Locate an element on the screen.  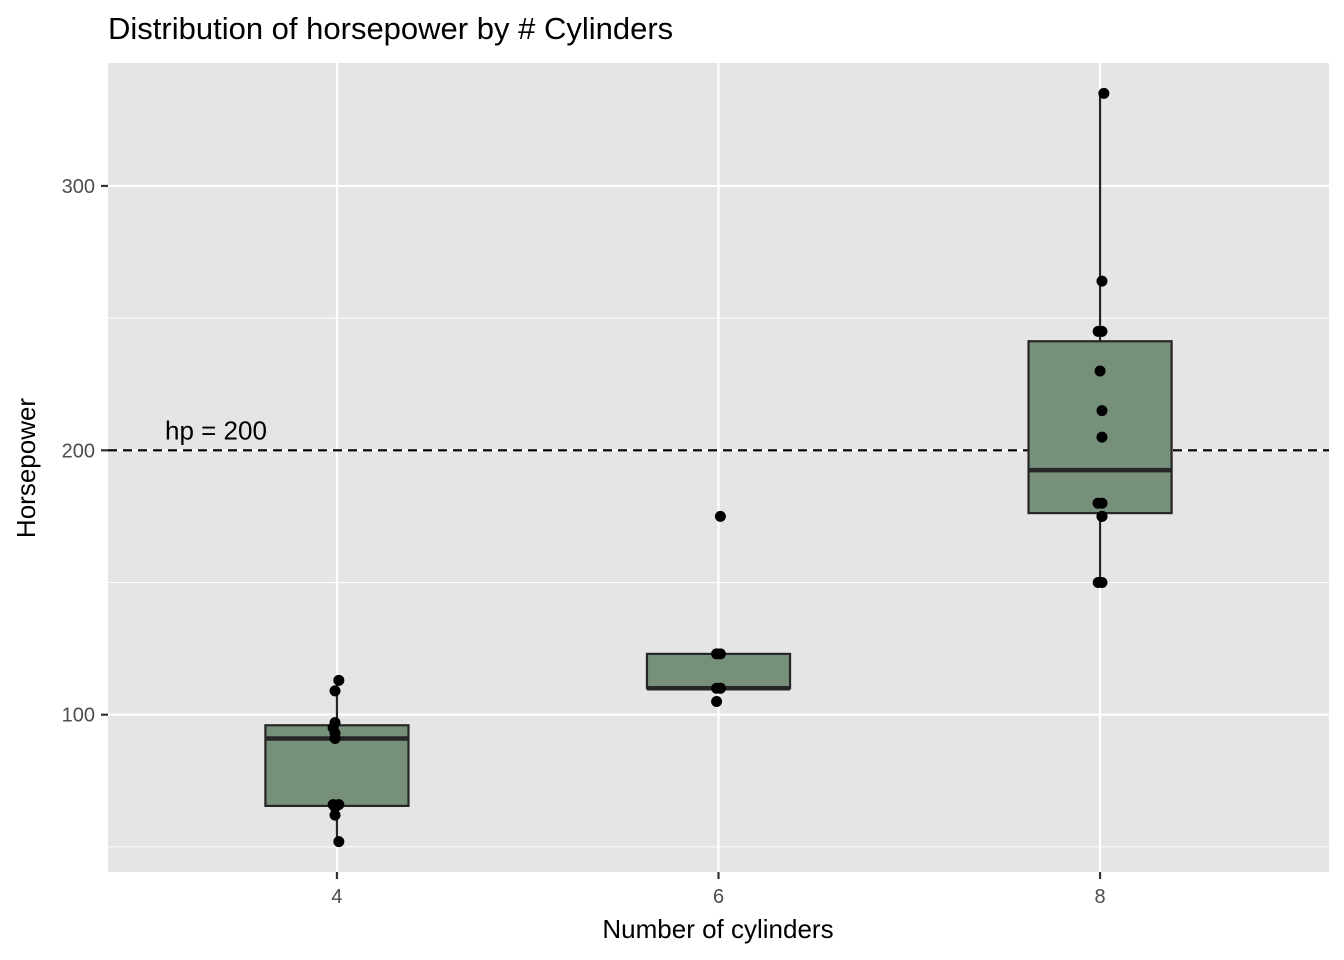
x-tick-label: 4 is located at coordinates (336, 897).